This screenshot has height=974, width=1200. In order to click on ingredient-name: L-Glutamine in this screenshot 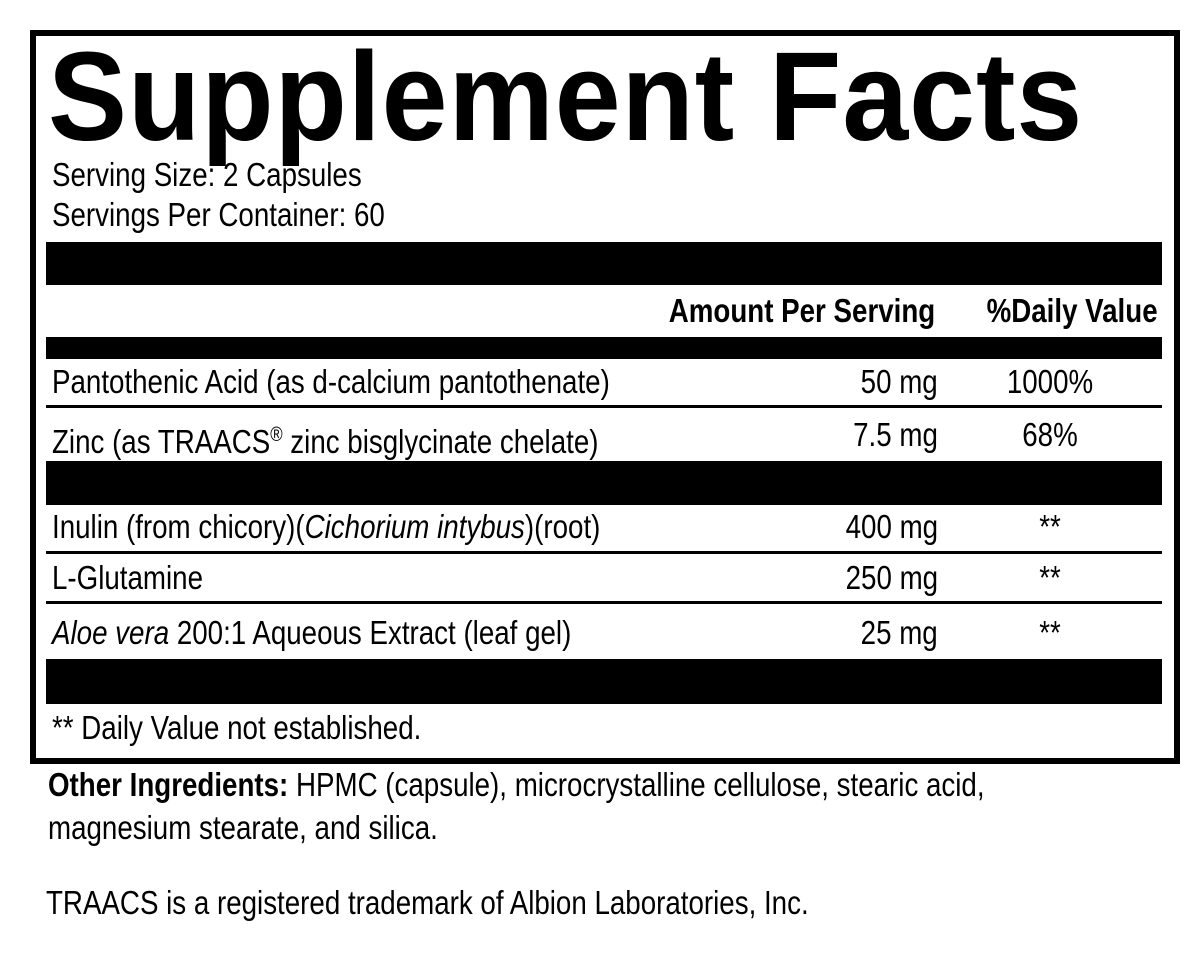, I will do `click(127, 577)`.